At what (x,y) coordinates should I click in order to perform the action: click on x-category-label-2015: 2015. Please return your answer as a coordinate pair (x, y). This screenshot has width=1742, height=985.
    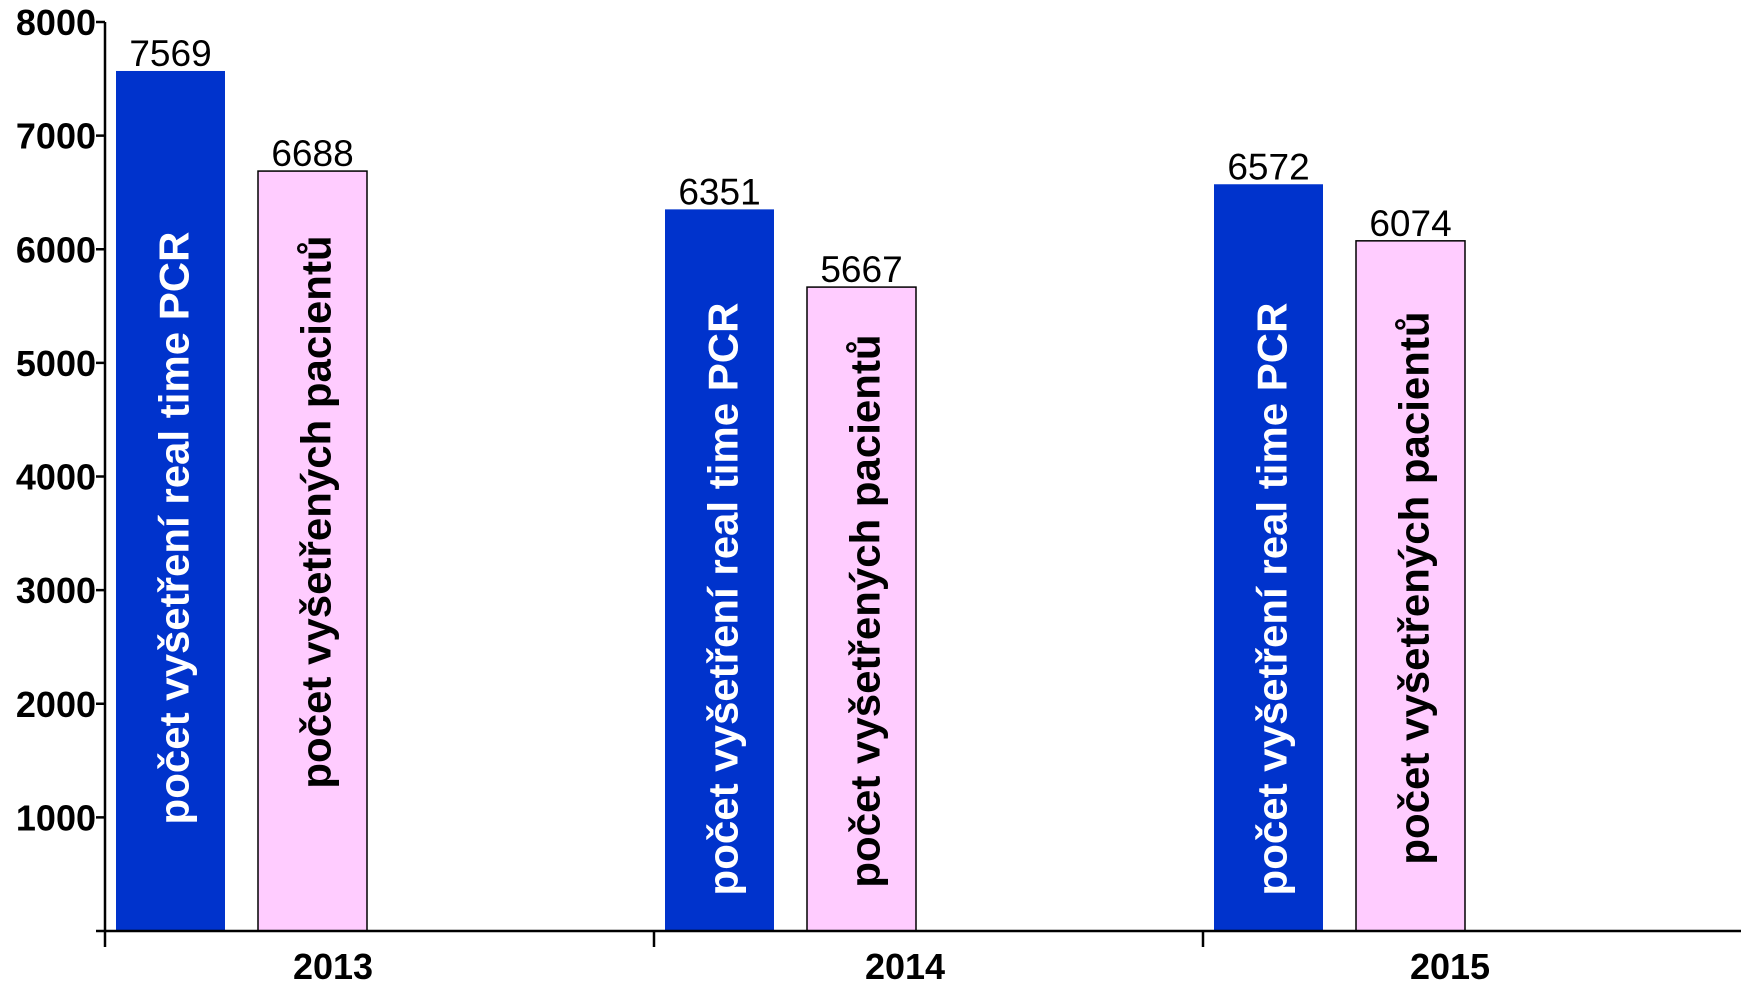
    Looking at the image, I should click on (1450, 965).